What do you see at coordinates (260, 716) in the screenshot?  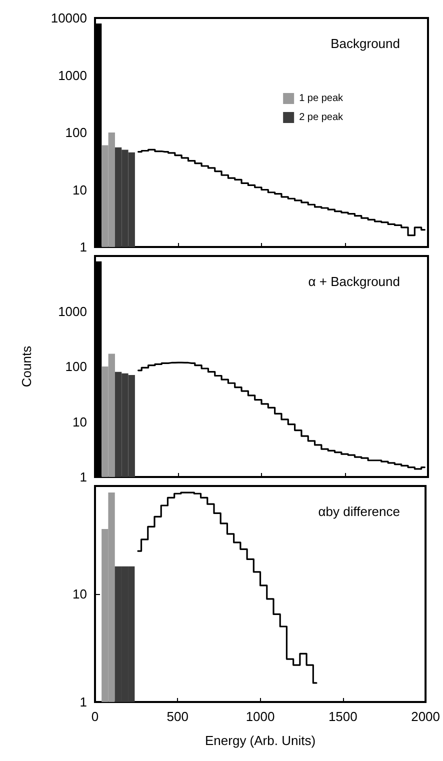 I see `x-tick-label: 1000` at bounding box center [260, 716].